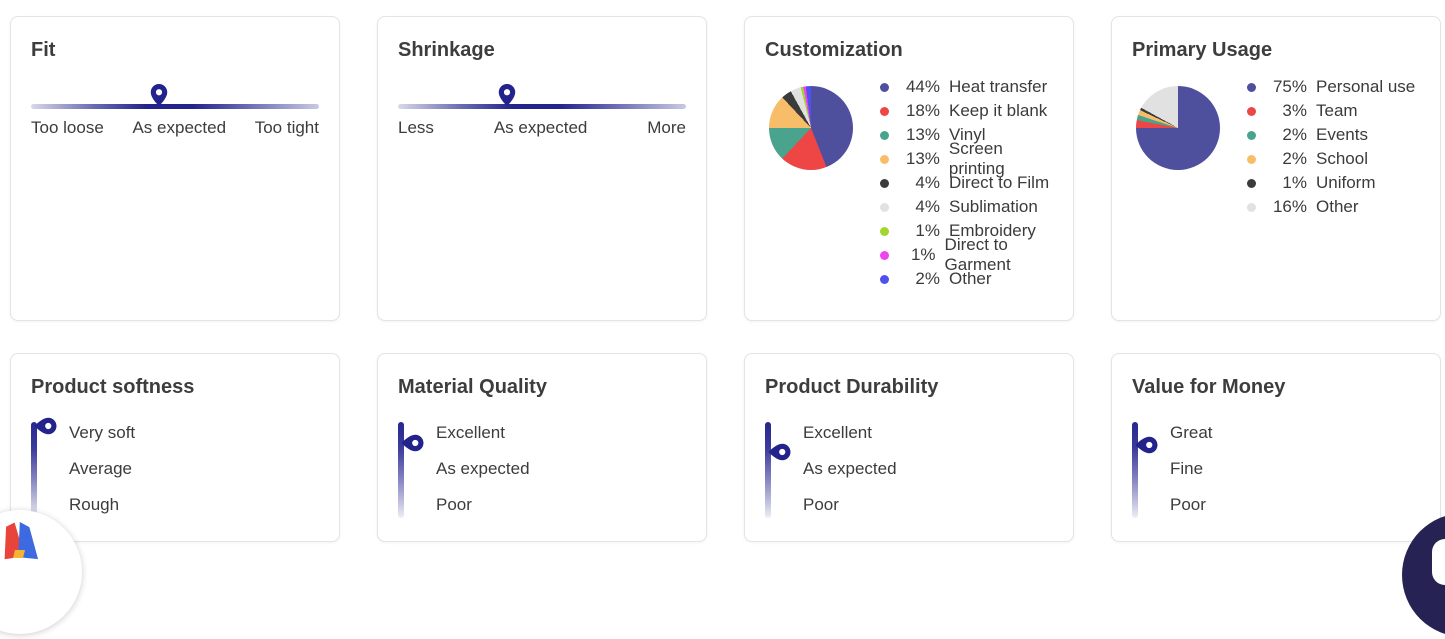 The height and width of the screenshot is (639, 1445). I want to click on fit-slider: Too loose As expected Too tight, so click(175, 108).